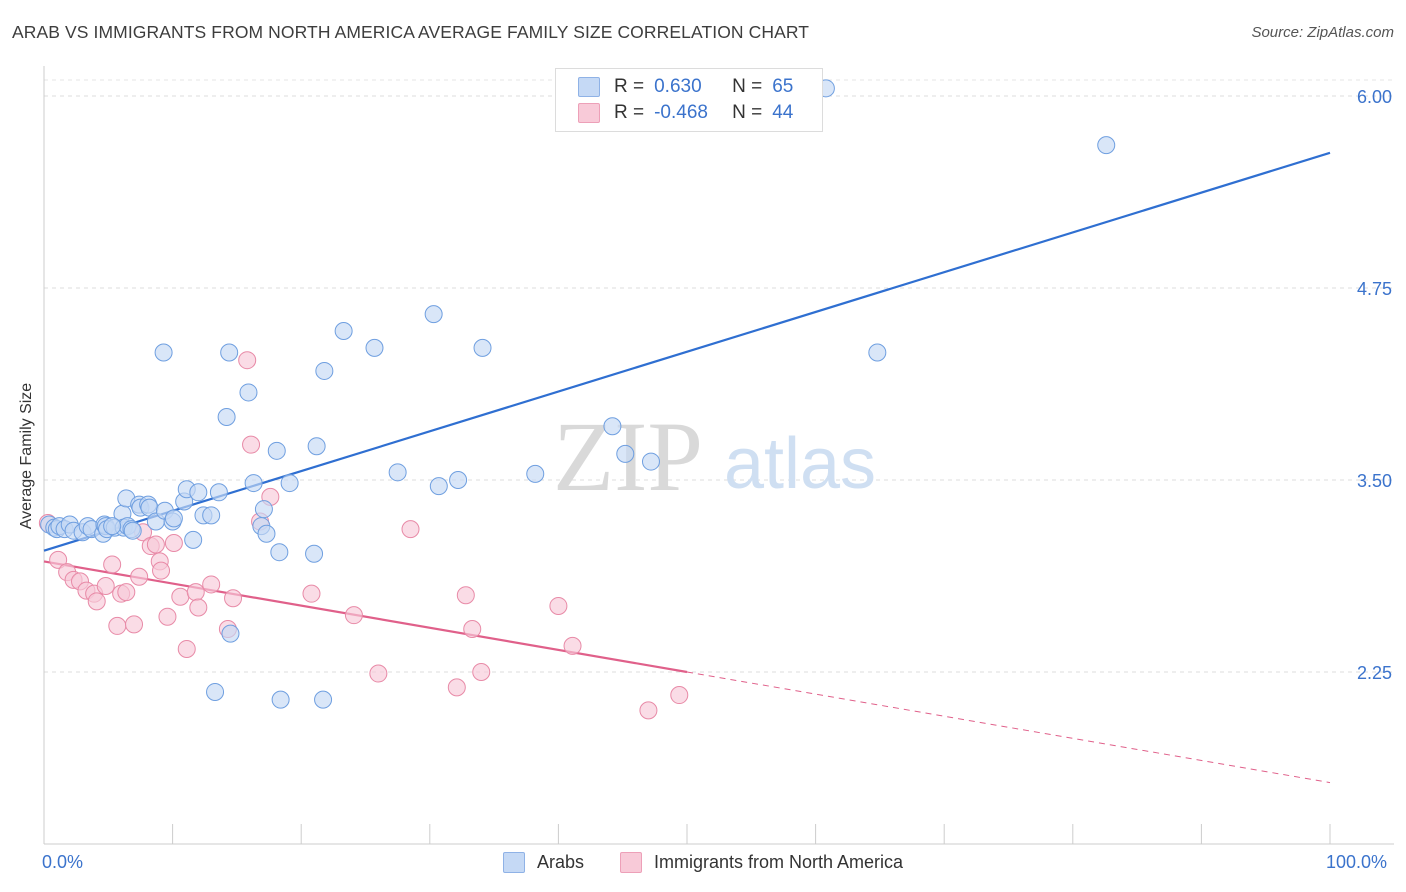  I want to click on immigrants-swatch, so click(589, 113).